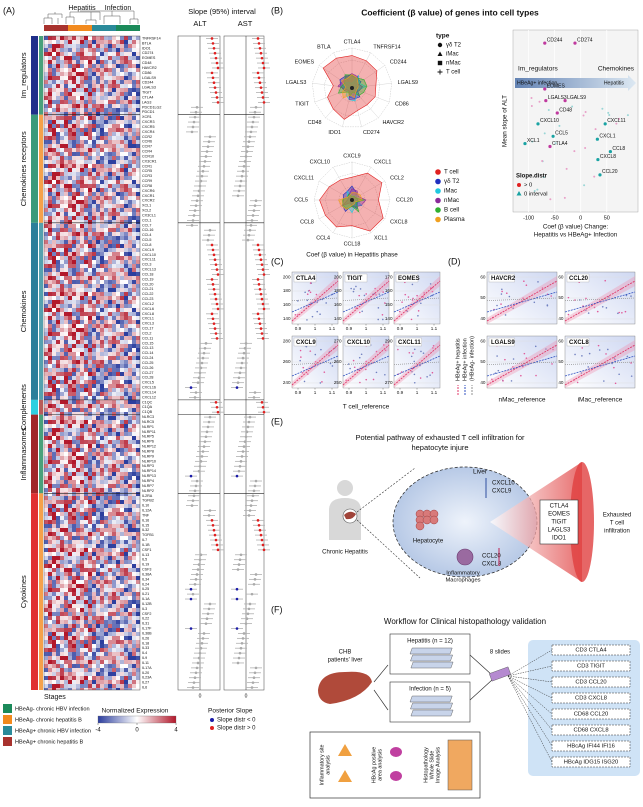 This screenshot has width=643, height=807. What do you see at coordinates (148, 486) in the screenshot?
I see `gene-label: NLRP7` at bounding box center [148, 486].